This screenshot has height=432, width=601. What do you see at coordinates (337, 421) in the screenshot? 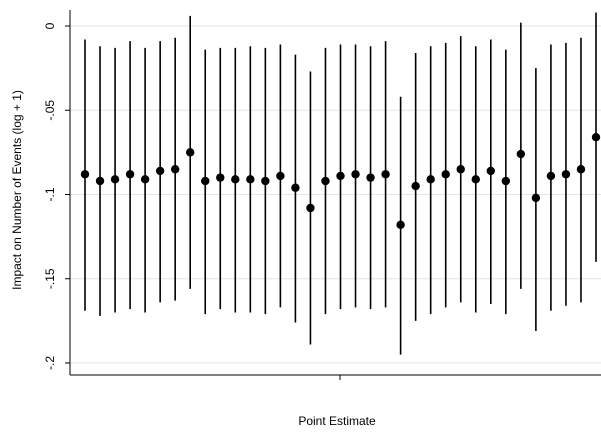
I see `x-axis-title: Point Estimate` at bounding box center [337, 421].